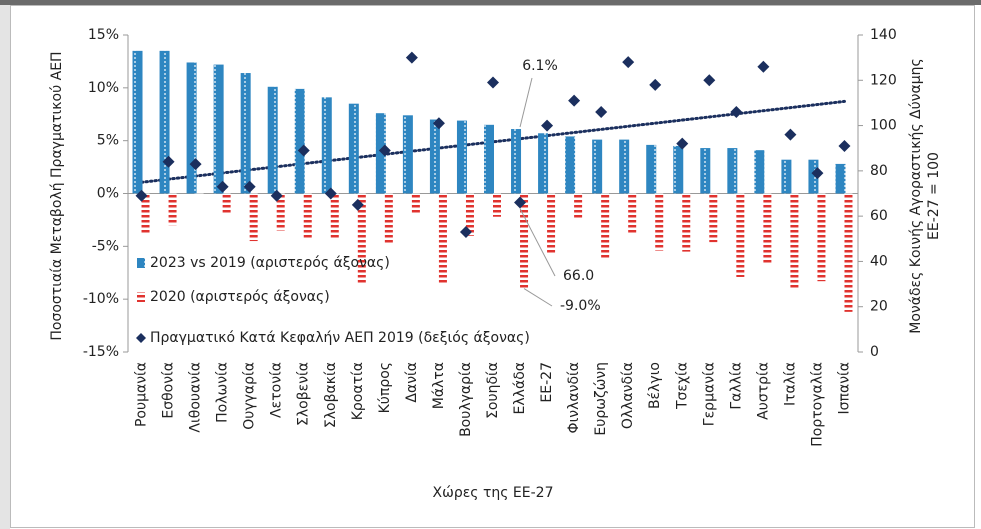 The width and height of the screenshot is (981, 529). I want to click on x-tick-label: Αυστρία, so click(763, 391).